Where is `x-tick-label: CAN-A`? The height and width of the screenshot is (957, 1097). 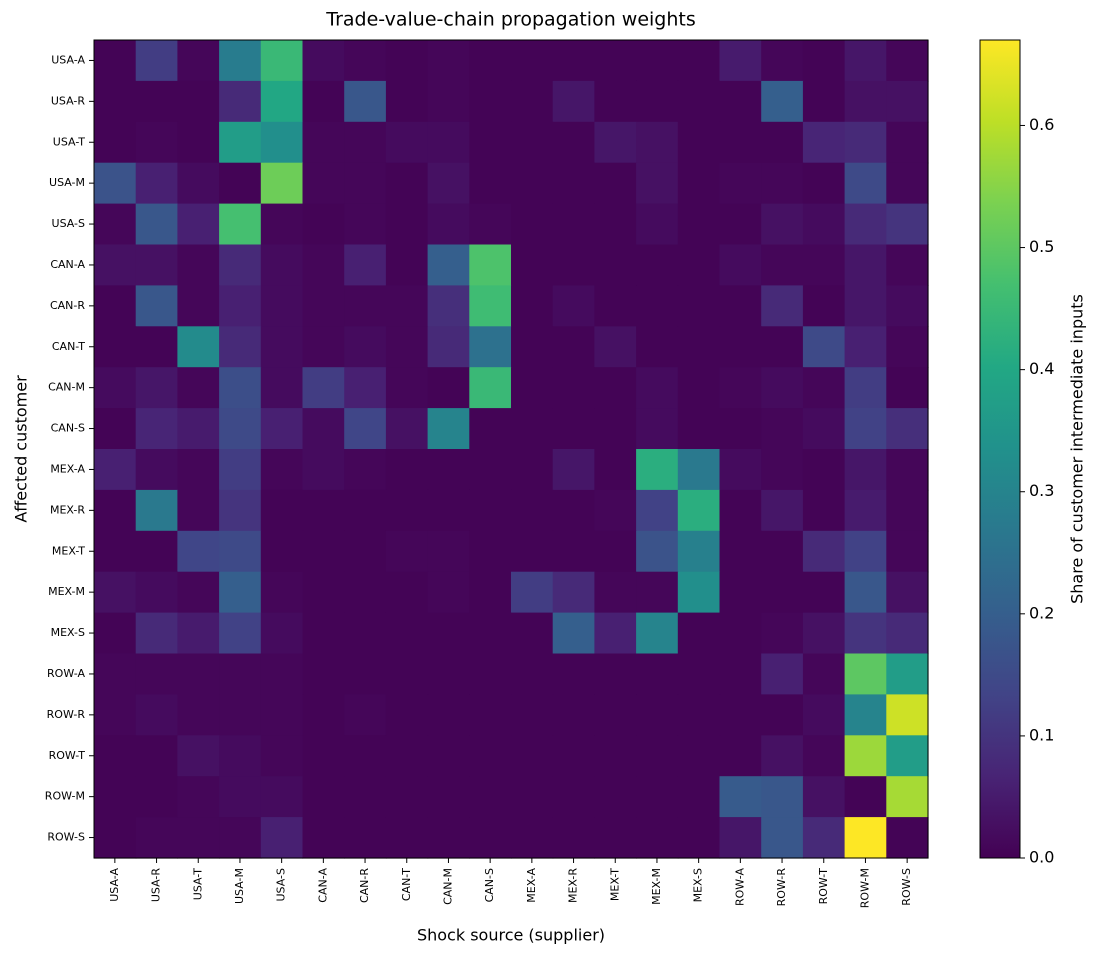
x-tick-label: CAN-A is located at coordinates (322, 885).